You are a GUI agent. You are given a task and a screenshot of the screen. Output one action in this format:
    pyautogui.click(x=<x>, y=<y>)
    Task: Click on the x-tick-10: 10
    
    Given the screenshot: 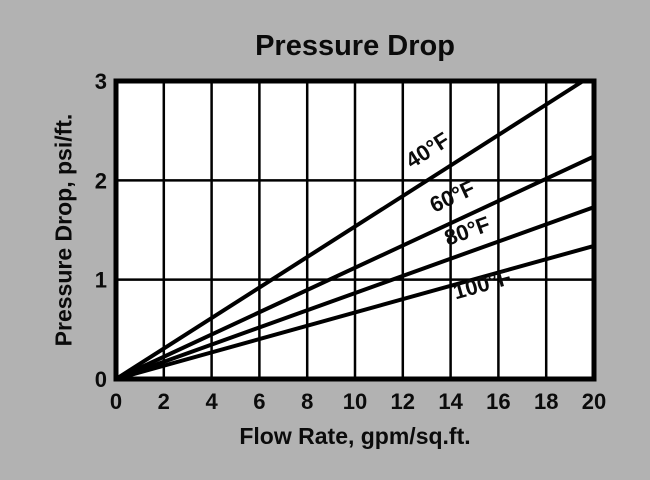 What is the action you would take?
    pyautogui.click(x=355, y=401)
    